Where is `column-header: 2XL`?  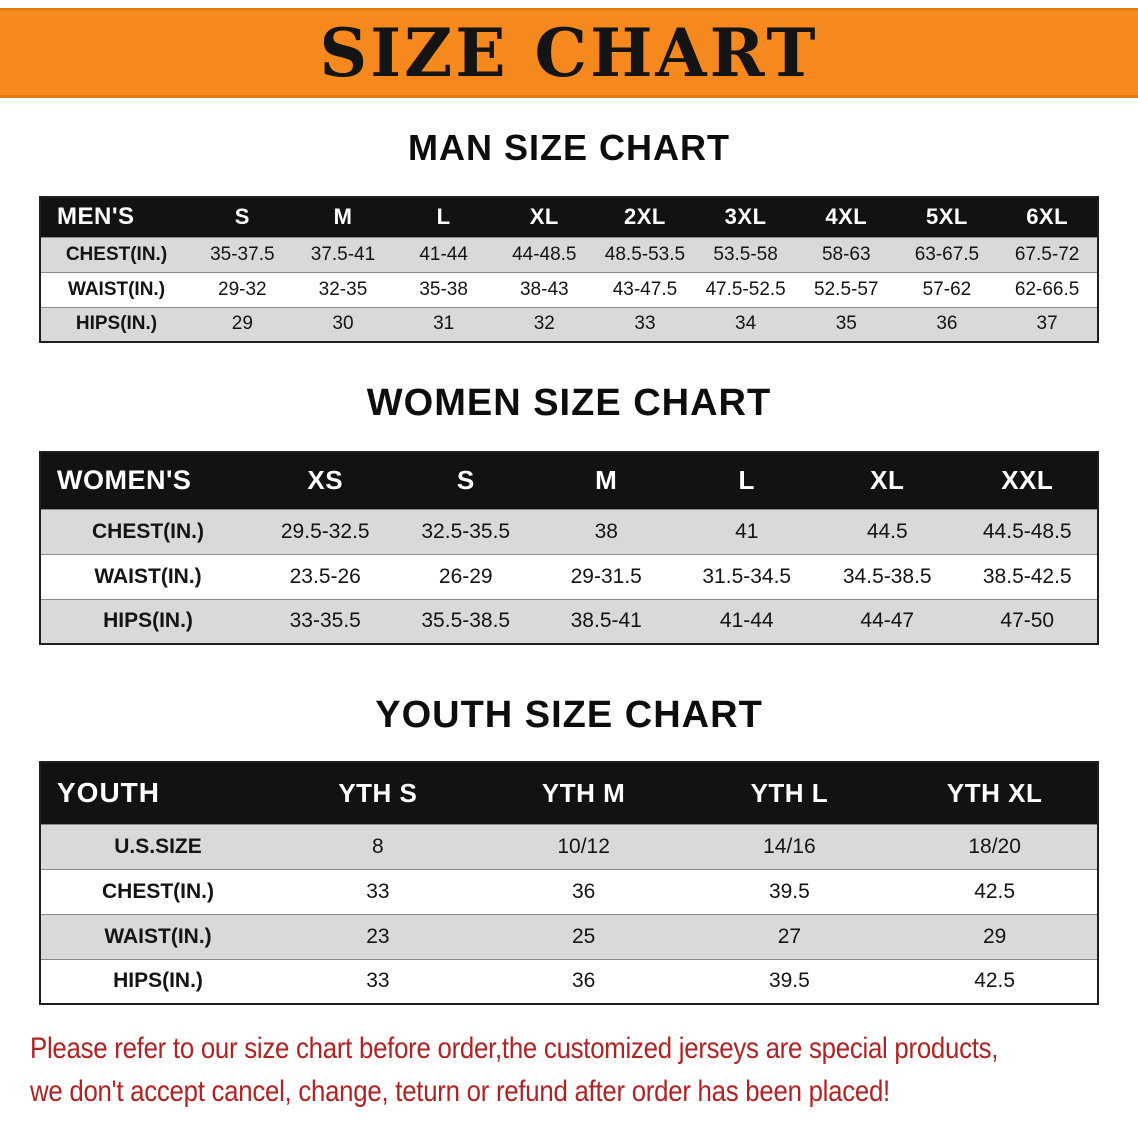 column-header: 2XL is located at coordinates (645, 217).